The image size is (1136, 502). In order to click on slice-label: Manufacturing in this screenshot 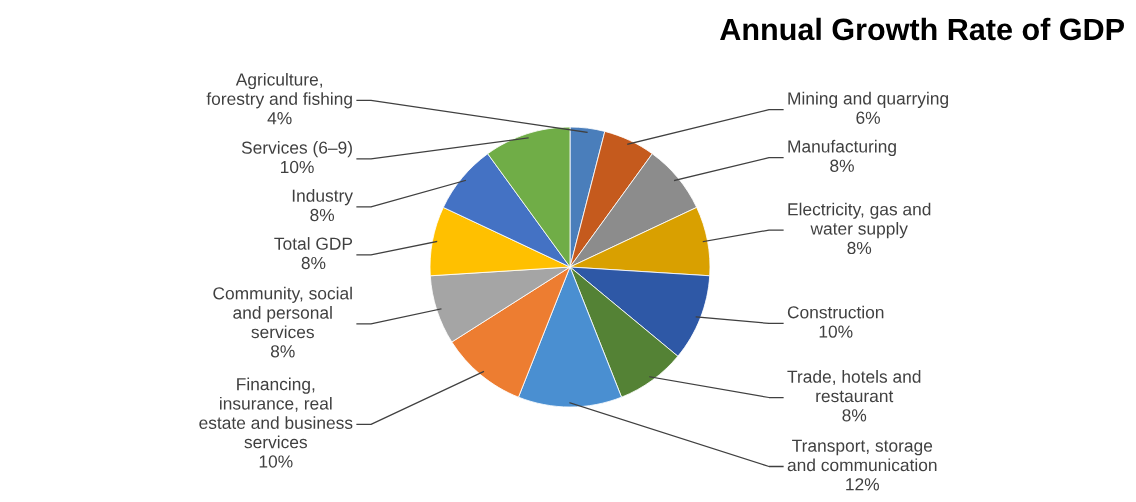, I will do `click(842, 147)`.